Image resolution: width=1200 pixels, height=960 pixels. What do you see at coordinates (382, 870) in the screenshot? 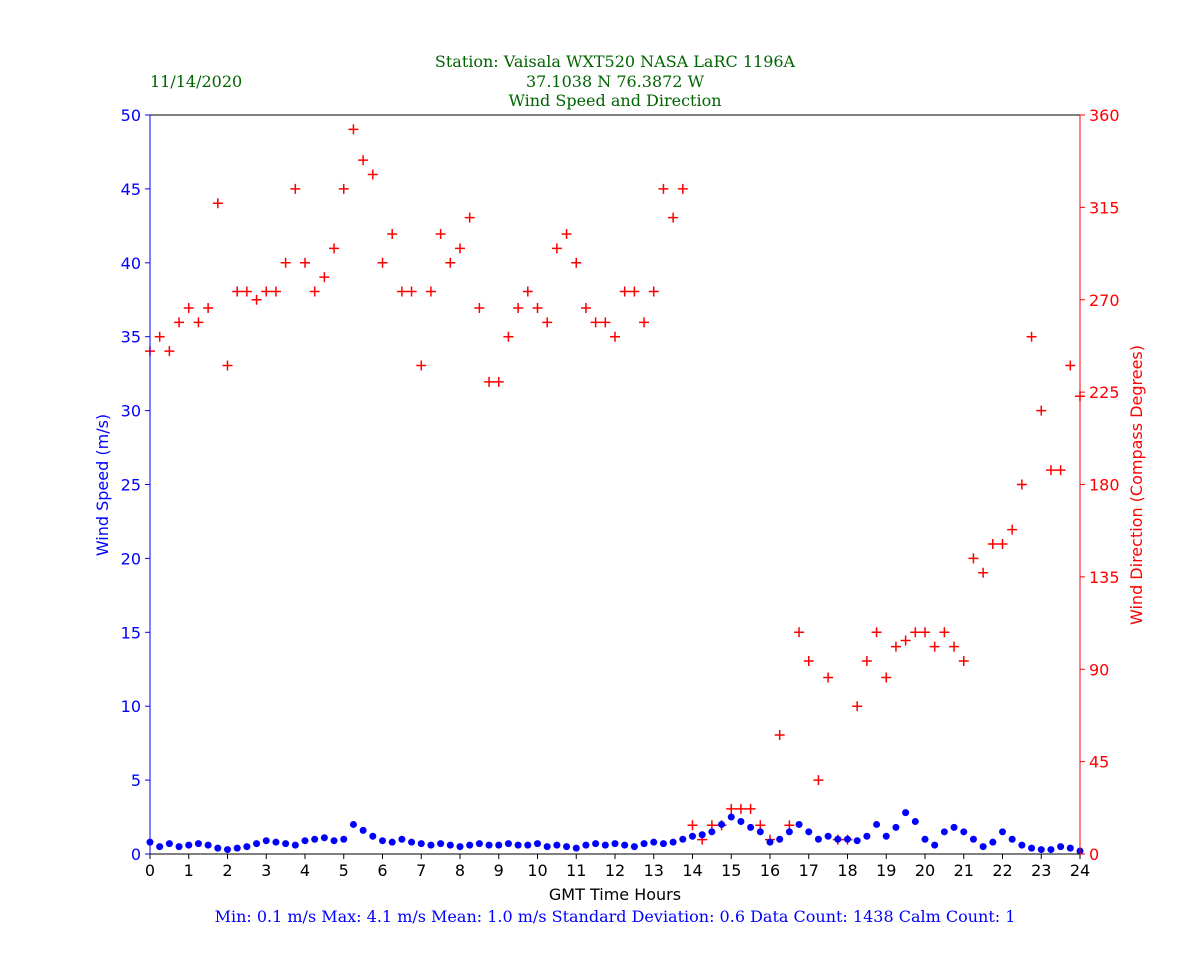
I see `x-tick-label: 6` at bounding box center [382, 870].